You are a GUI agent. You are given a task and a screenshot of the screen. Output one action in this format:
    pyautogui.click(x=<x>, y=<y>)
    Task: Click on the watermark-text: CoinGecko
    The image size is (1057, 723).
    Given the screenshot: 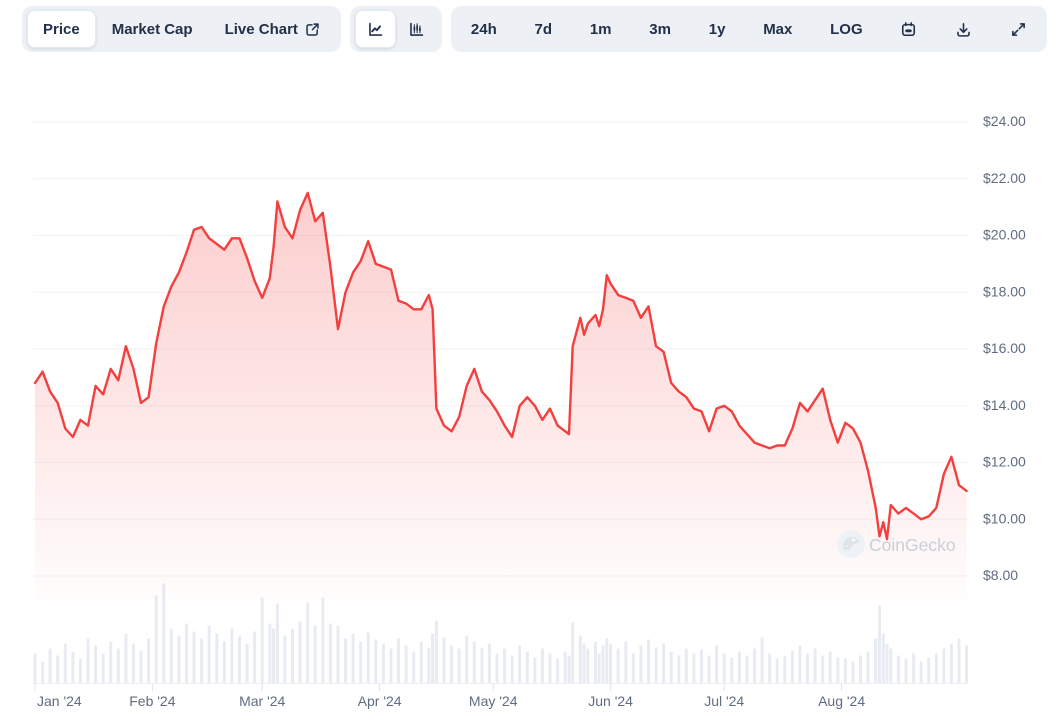 What is the action you would take?
    pyautogui.click(x=912, y=545)
    